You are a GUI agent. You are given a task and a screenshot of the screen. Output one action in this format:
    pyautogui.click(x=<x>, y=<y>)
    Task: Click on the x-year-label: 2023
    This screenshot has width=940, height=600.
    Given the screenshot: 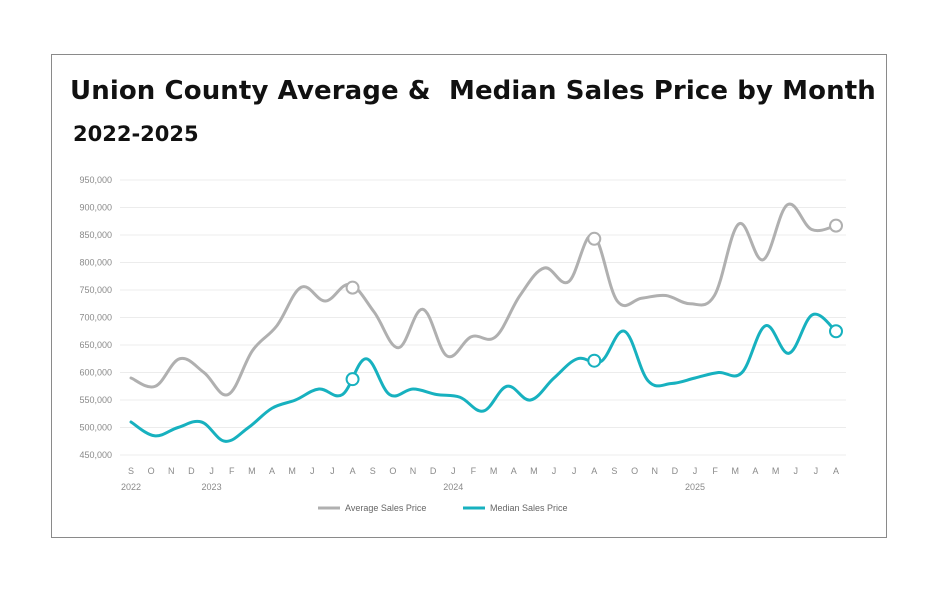 What is the action you would take?
    pyautogui.click(x=212, y=487)
    